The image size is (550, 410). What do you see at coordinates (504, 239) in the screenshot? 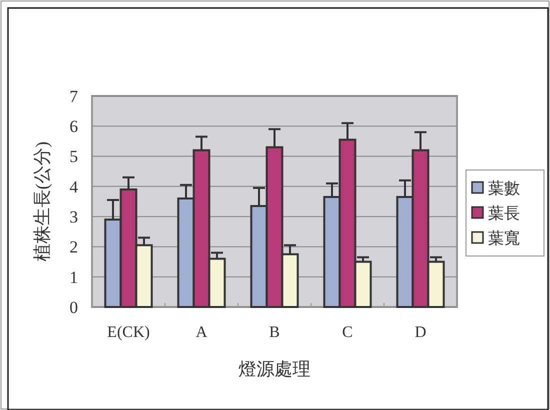
I see `legend-label: 葉寬` at bounding box center [504, 239].